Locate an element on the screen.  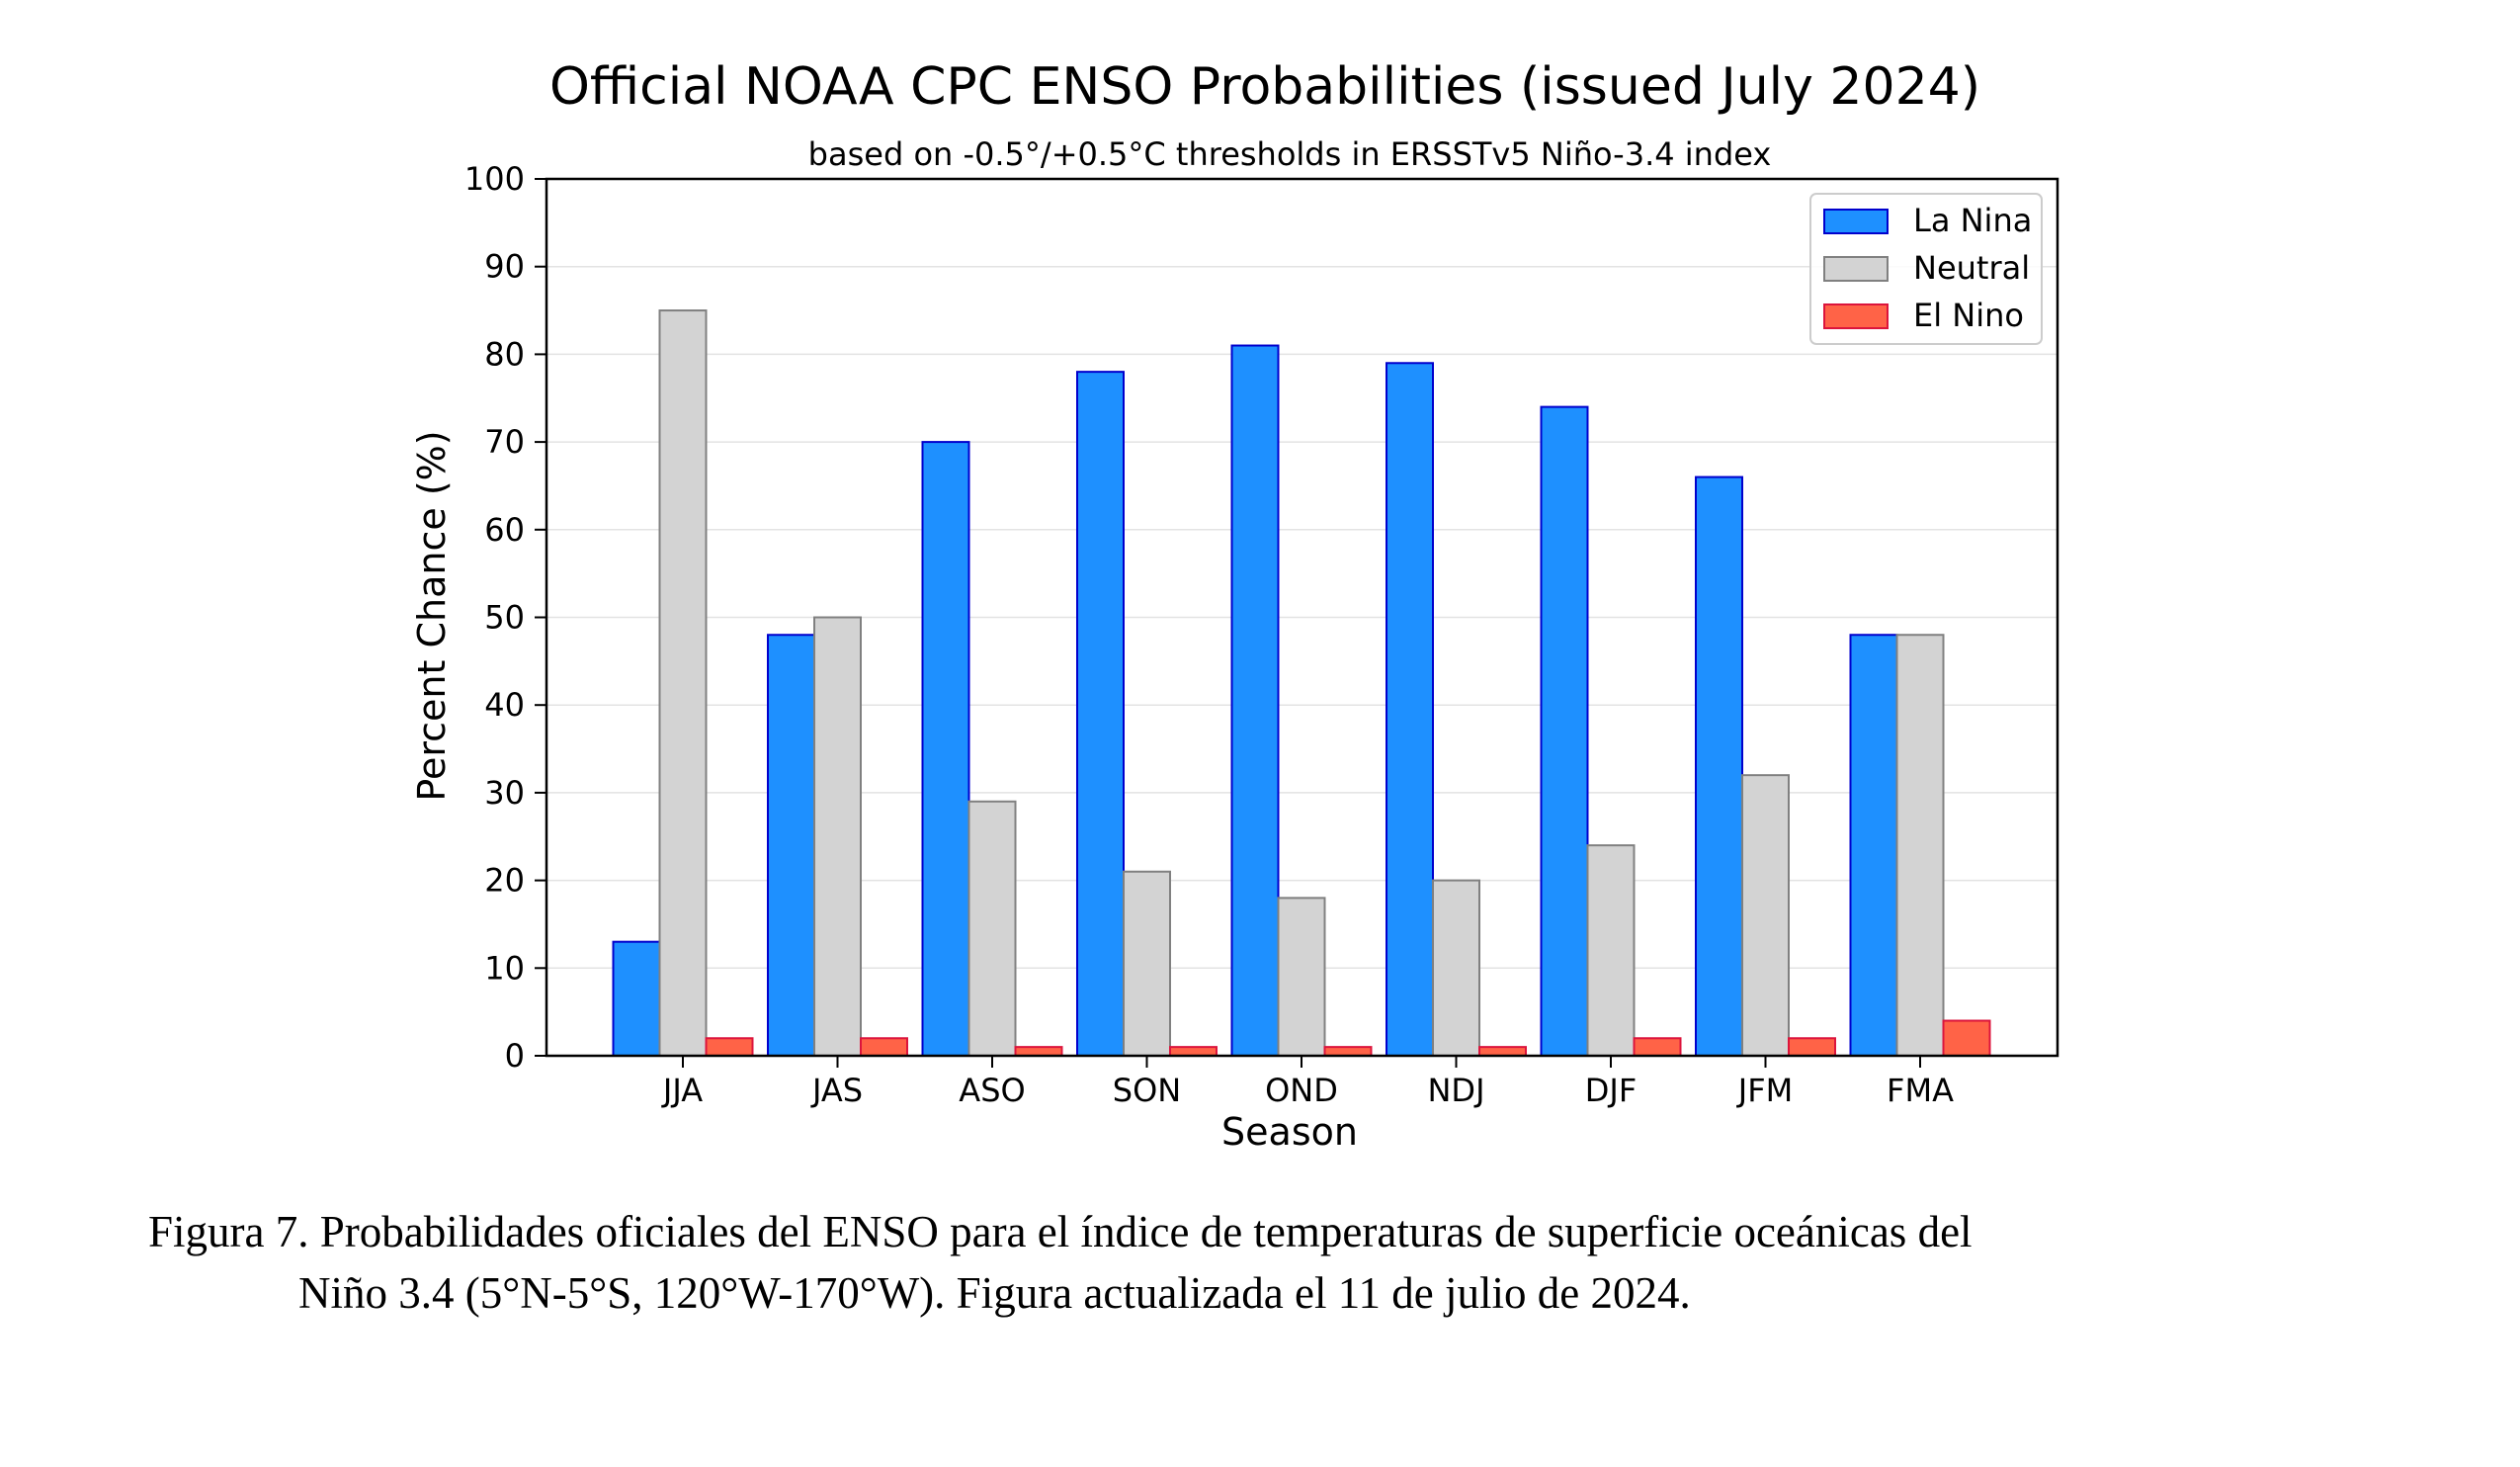
y-tick-label: 0 is located at coordinates (515, 1056).